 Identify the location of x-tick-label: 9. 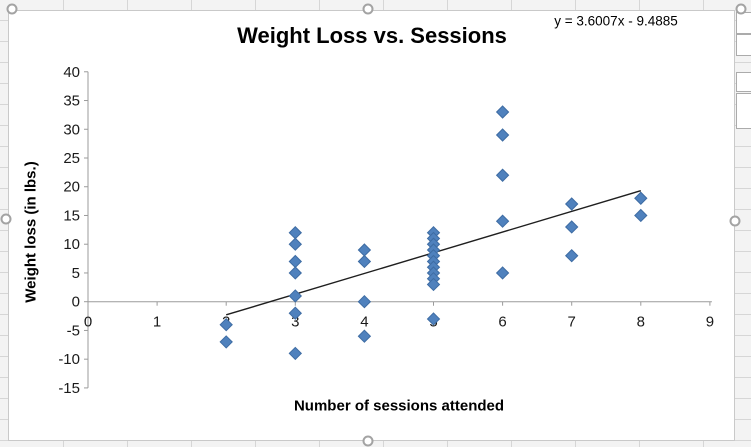
(710, 322).